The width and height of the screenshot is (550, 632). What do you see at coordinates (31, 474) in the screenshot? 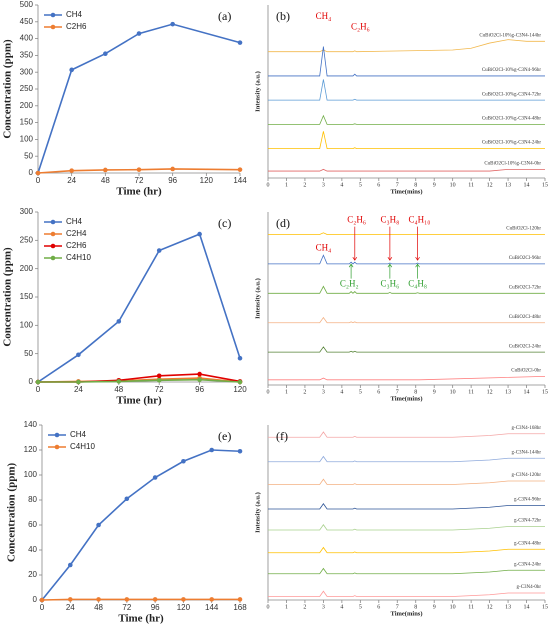
I see `y-tick-label: 100` at bounding box center [31, 474].